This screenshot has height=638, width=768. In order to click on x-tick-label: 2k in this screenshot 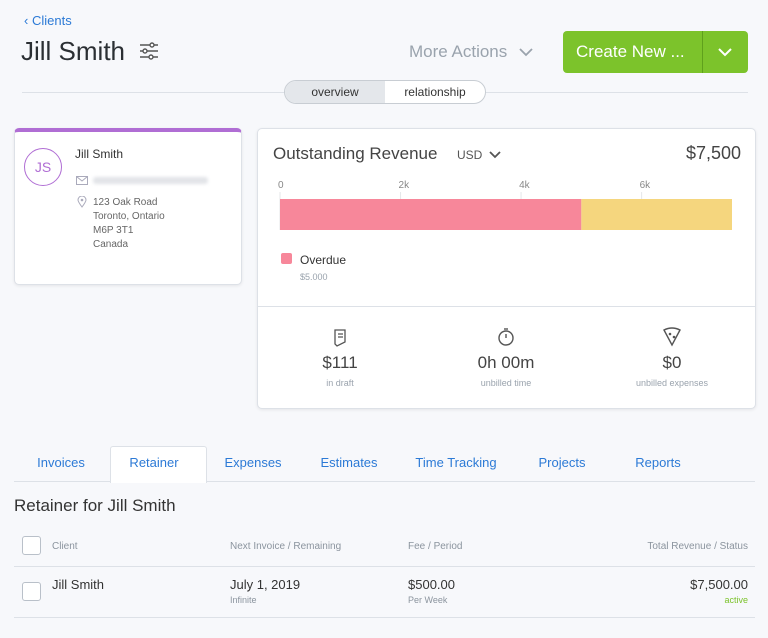, I will do `click(405, 185)`.